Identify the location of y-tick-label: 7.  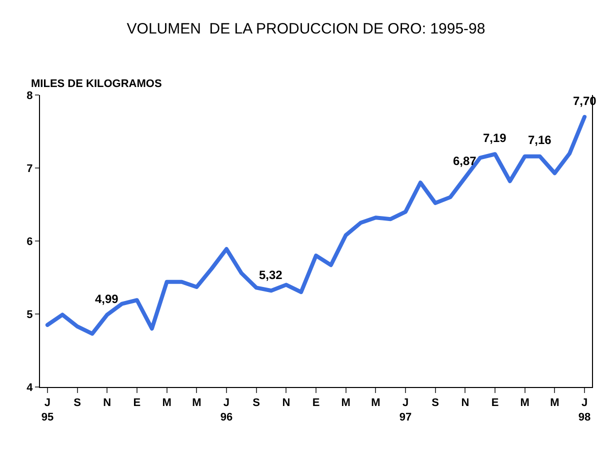
(29, 168).